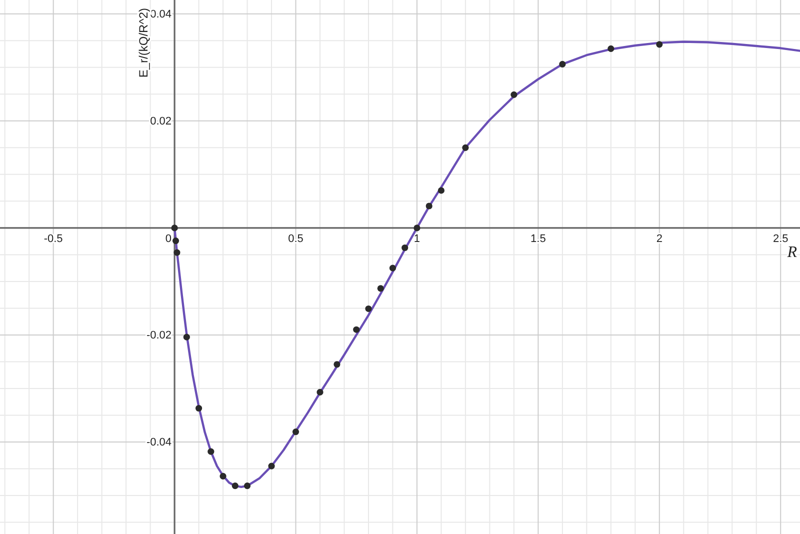 The image size is (800, 534). What do you see at coordinates (417, 238) in the screenshot?
I see `x-tick-label: 1` at bounding box center [417, 238].